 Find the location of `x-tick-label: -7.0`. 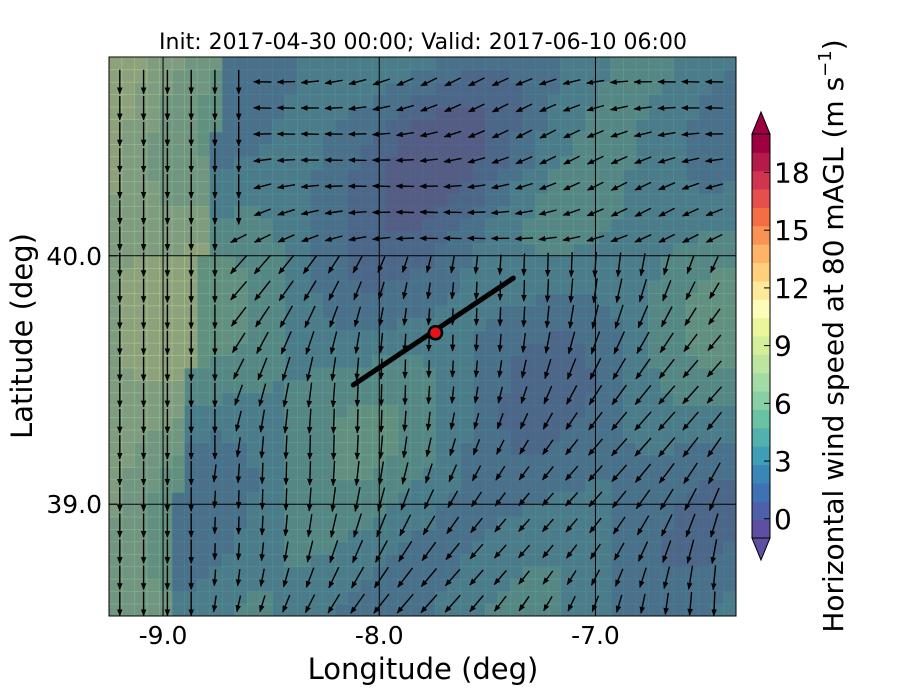

x-tick-label: -7.0 is located at coordinates (595, 635).